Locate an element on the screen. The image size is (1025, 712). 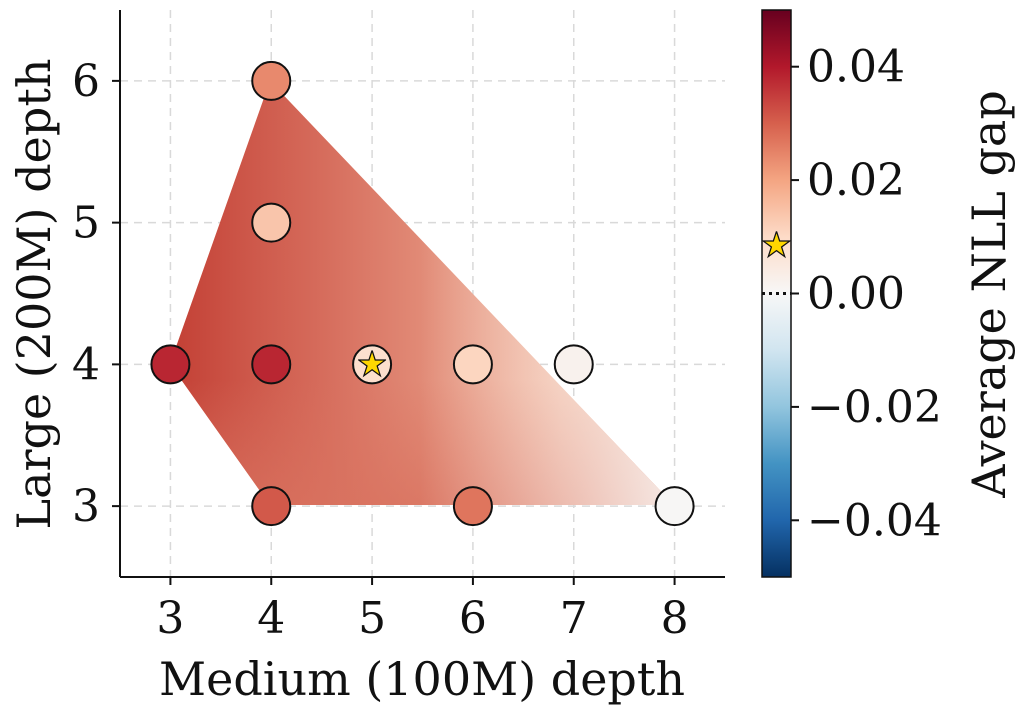
y-tick-label: 3 is located at coordinates (86, 506).